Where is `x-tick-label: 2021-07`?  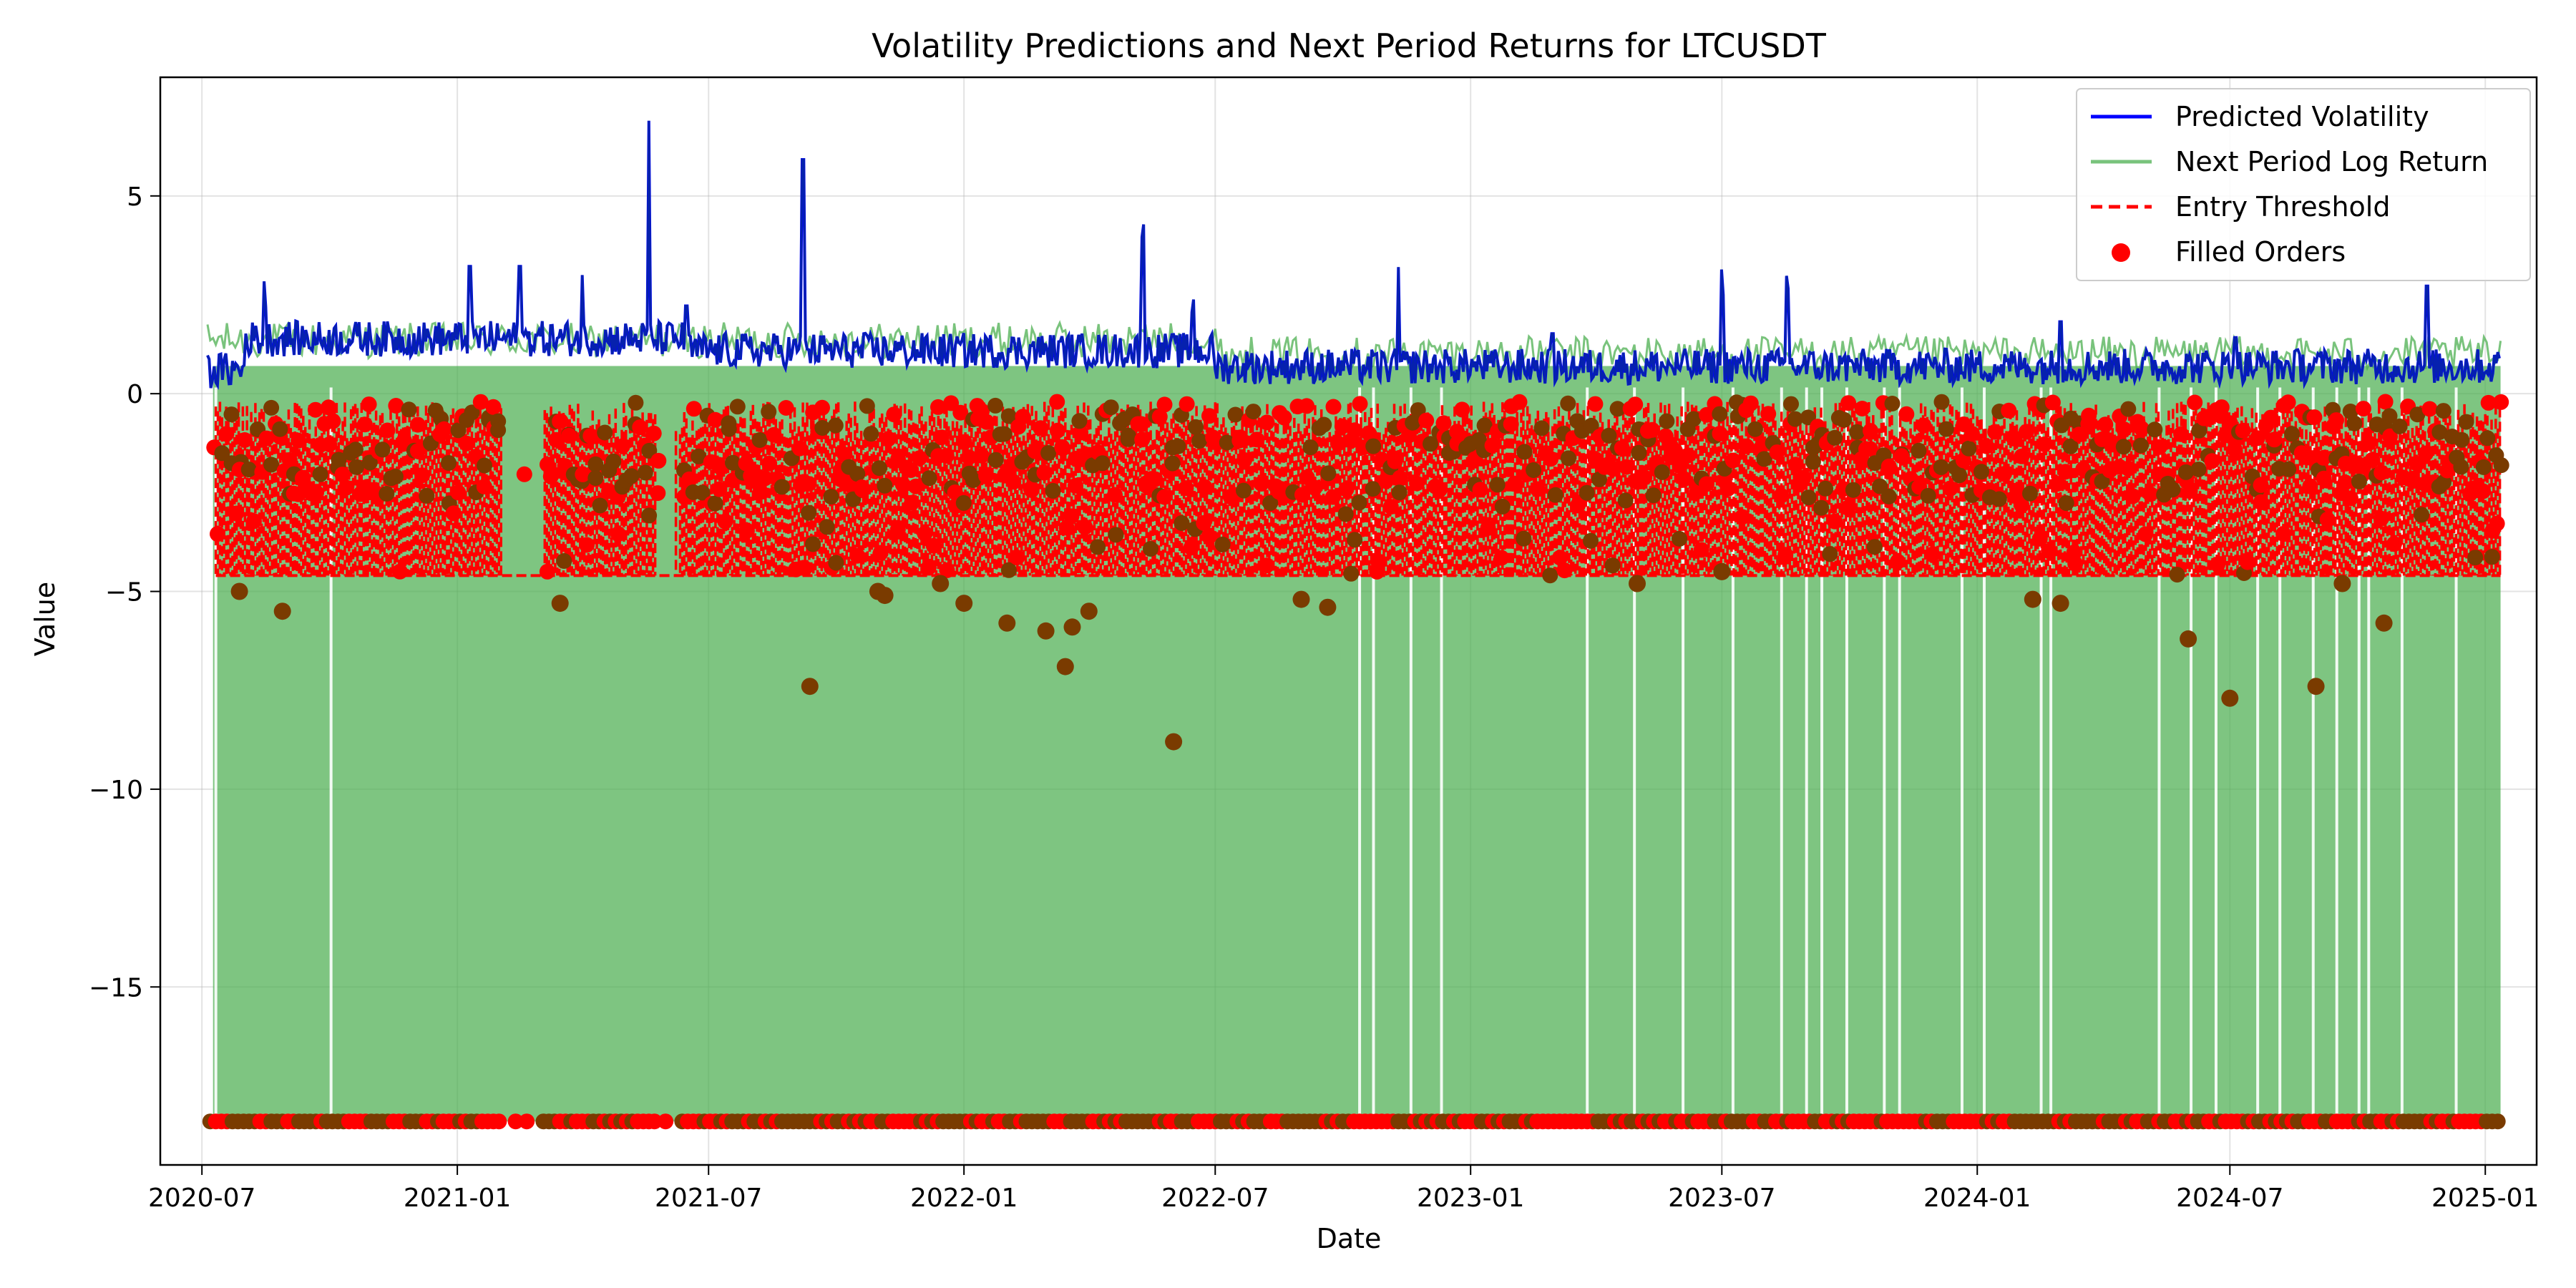
x-tick-label: 2021-07 is located at coordinates (708, 1198).